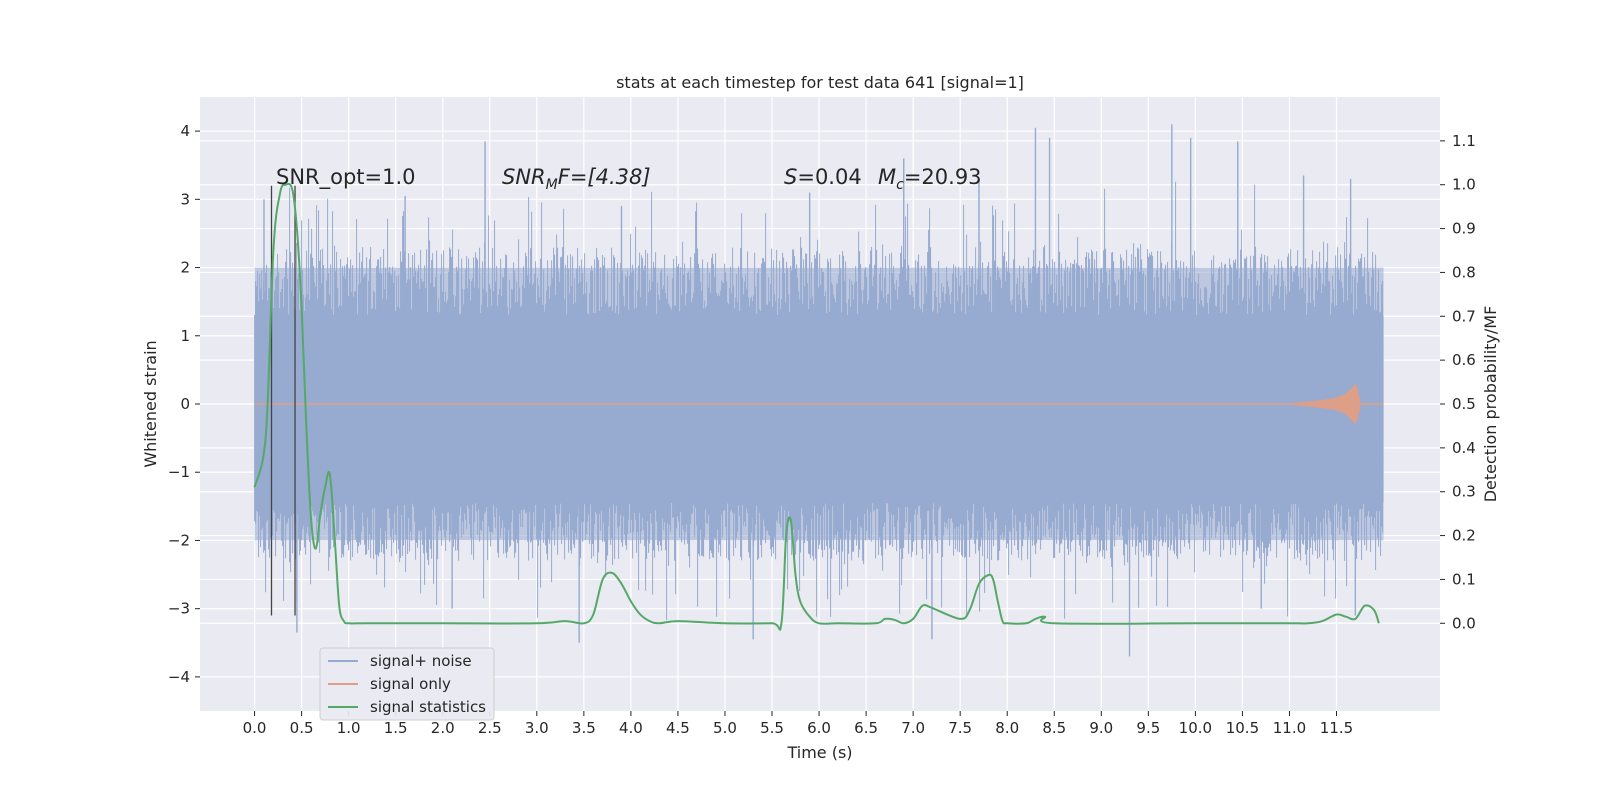 This screenshot has width=1600, height=800. What do you see at coordinates (1242, 728) in the screenshot?
I see `x-tick-label-21: 10.5` at bounding box center [1242, 728].